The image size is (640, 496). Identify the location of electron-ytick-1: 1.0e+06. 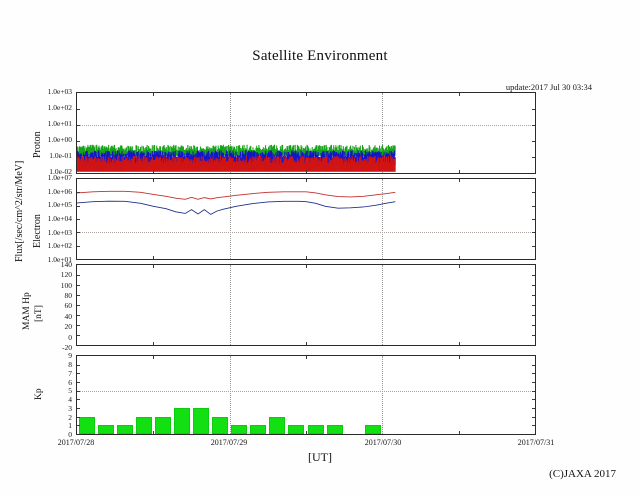
(59, 191).